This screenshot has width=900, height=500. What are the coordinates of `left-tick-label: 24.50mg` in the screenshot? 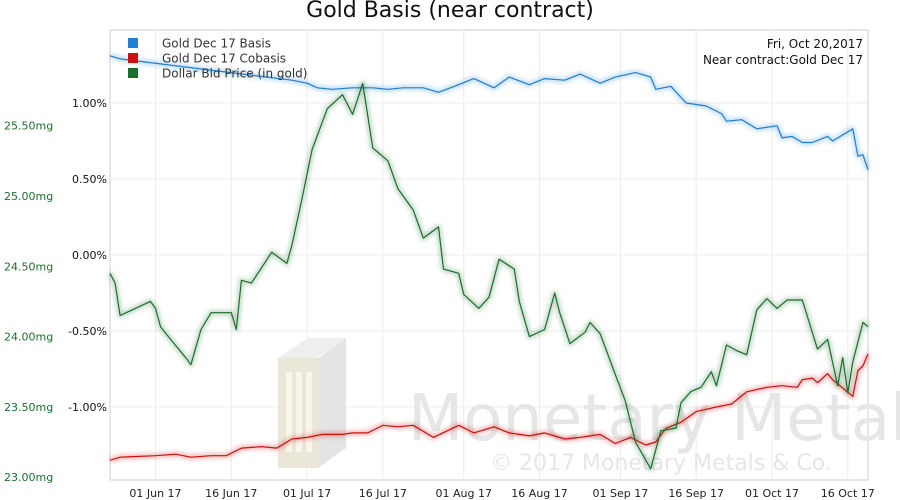 It's located at (28, 266).